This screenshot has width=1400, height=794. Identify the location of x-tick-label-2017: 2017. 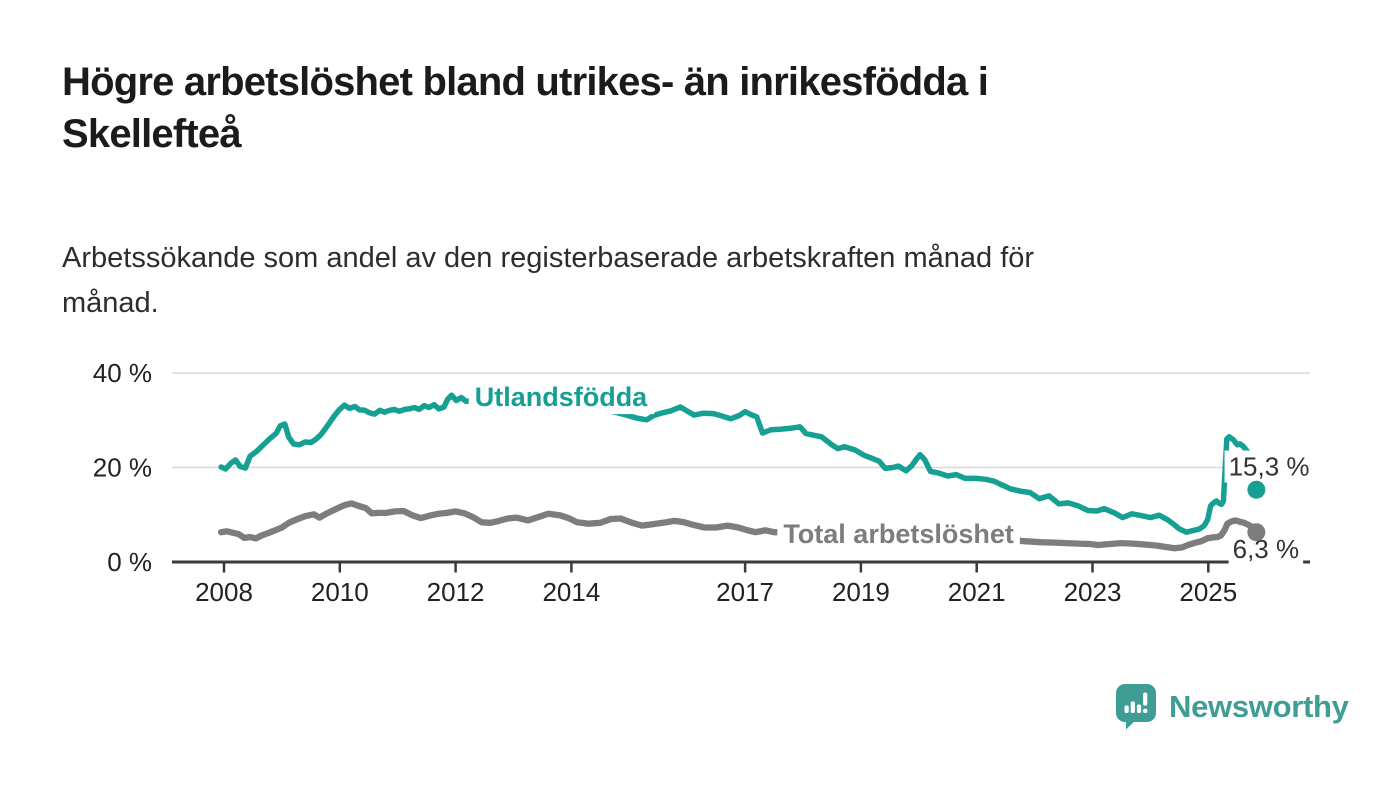
(745, 592).